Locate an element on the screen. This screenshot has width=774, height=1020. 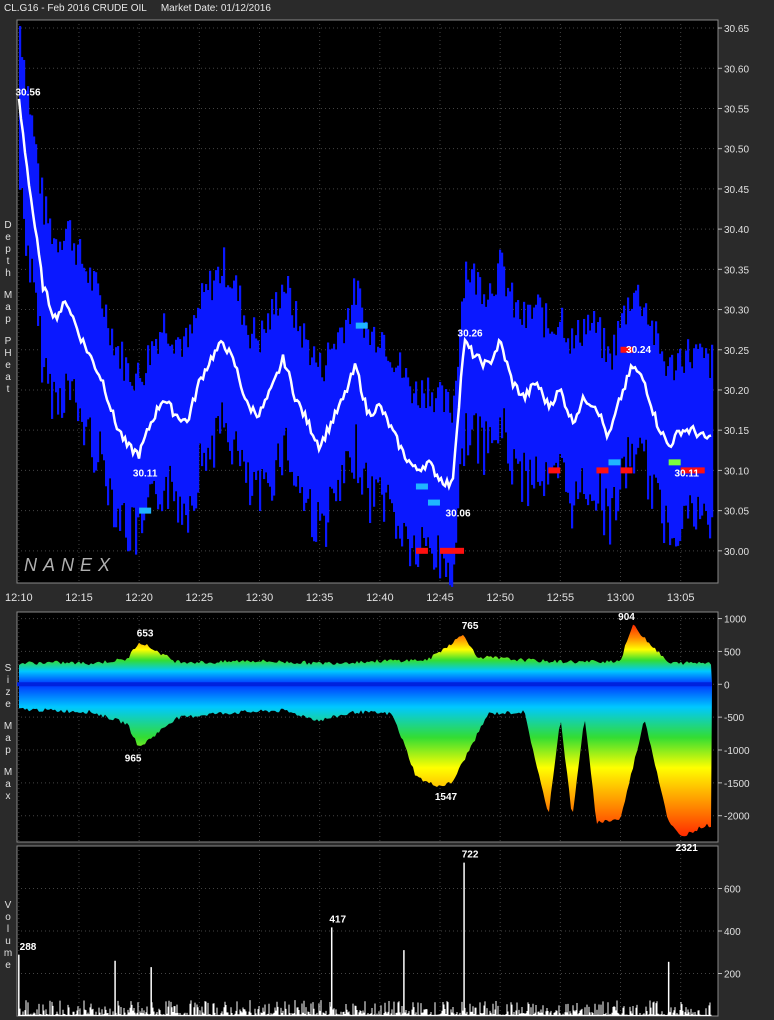
size-tick-label: -2000 is located at coordinates (737, 817).